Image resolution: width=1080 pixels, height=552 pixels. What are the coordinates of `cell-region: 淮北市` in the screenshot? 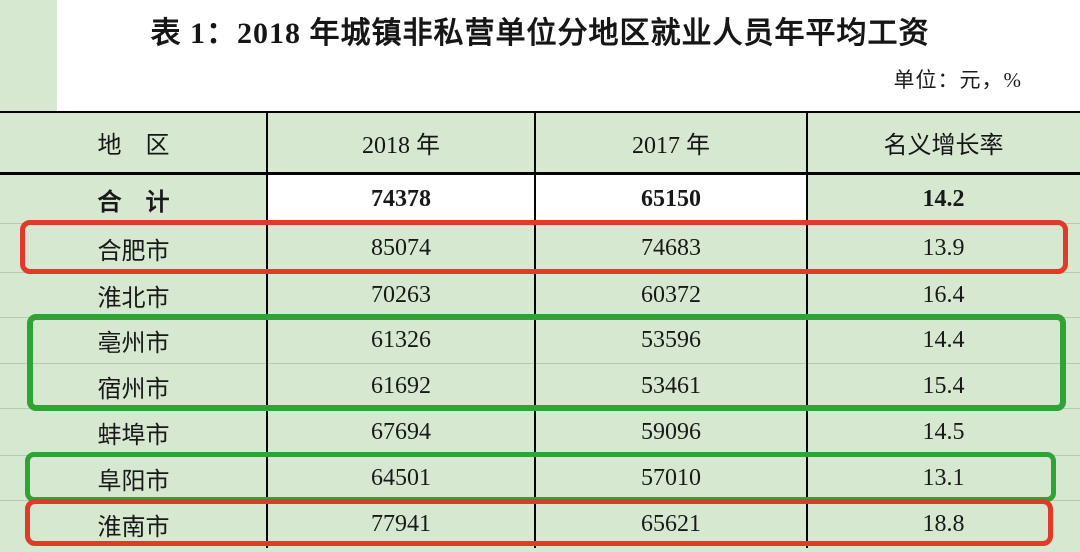 It's located at (133, 298).